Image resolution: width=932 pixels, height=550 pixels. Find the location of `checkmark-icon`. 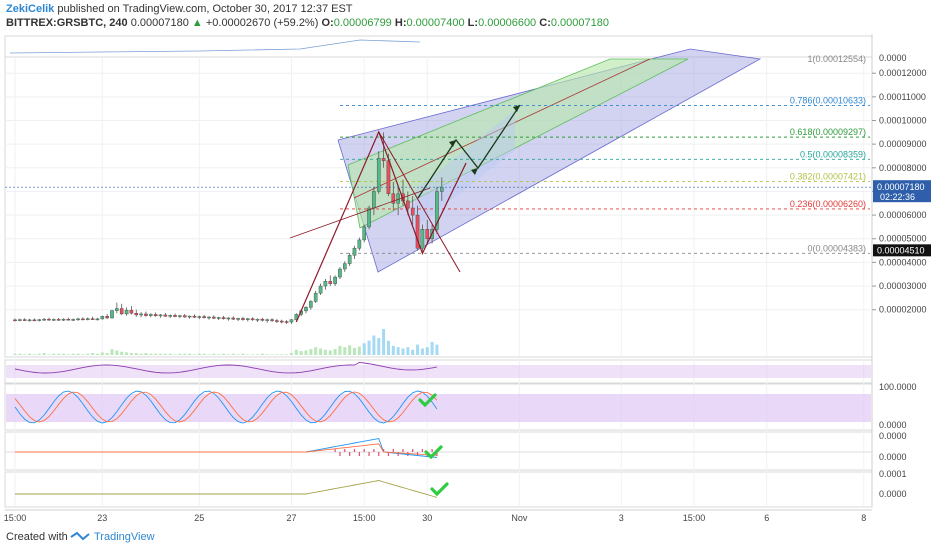

checkmark-icon is located at coordinates (439, 489).